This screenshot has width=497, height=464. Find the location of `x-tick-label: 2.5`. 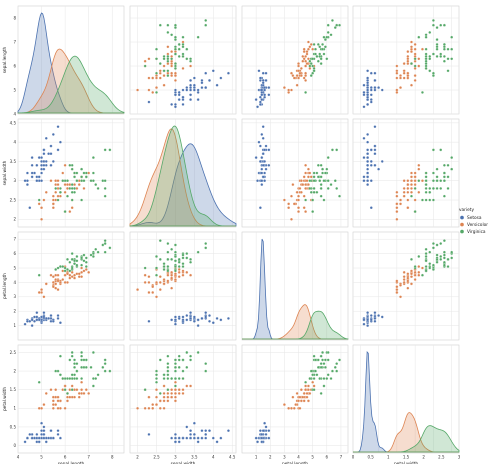

x-tick-label: 2.5 is located at coordinates (156, 457).